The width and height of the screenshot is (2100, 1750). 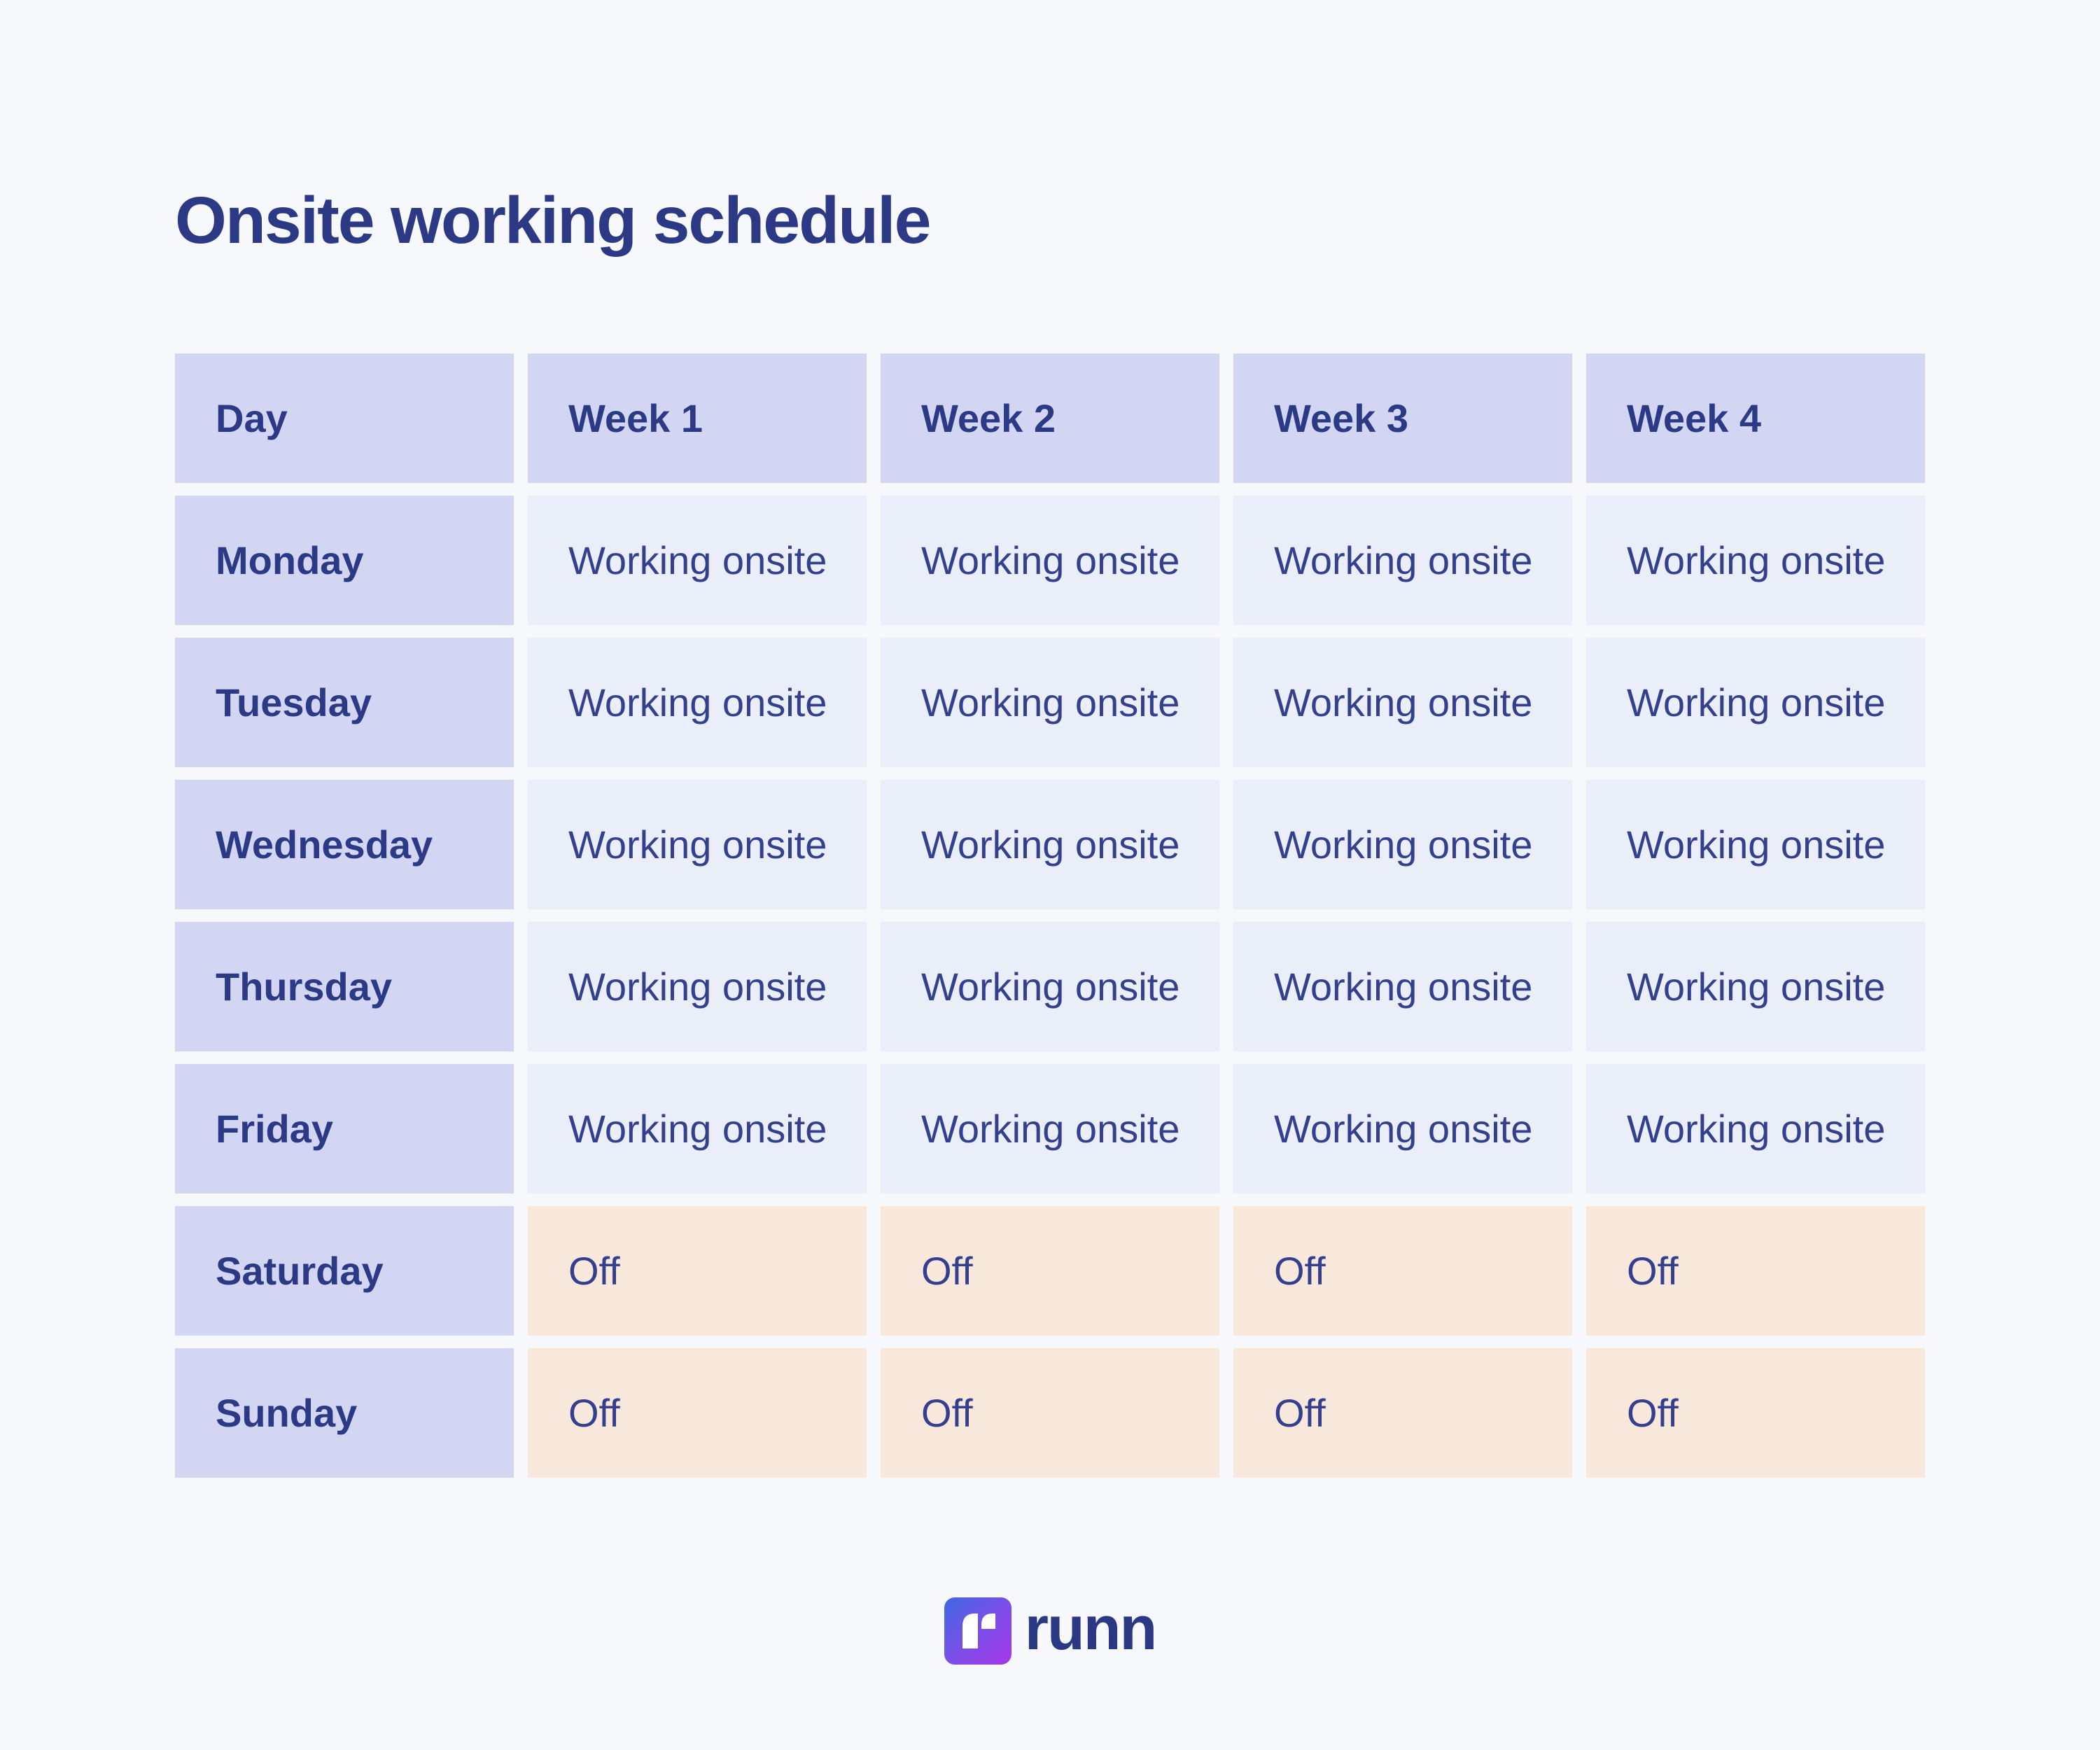 What do you see at coordinates (977, 1631) in the screenshot?
I see `runn-logo-icon` at bounding box center [977, 1631].